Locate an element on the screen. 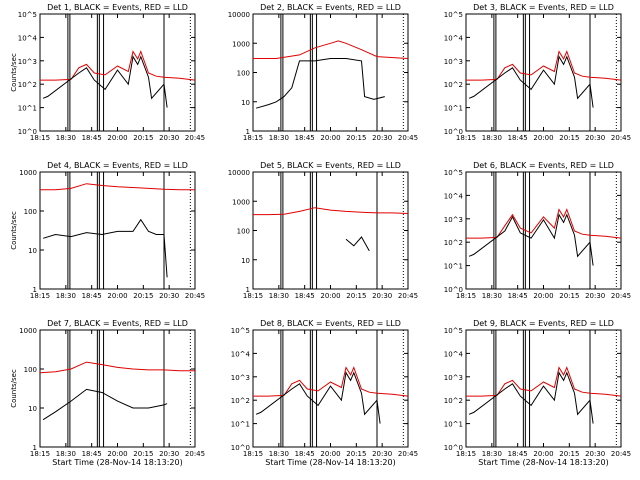 This screenshot has height=480, width=640. chart-title: Det 8, BLACK = Events, RED = LLD is located at coordinates (330, 323).